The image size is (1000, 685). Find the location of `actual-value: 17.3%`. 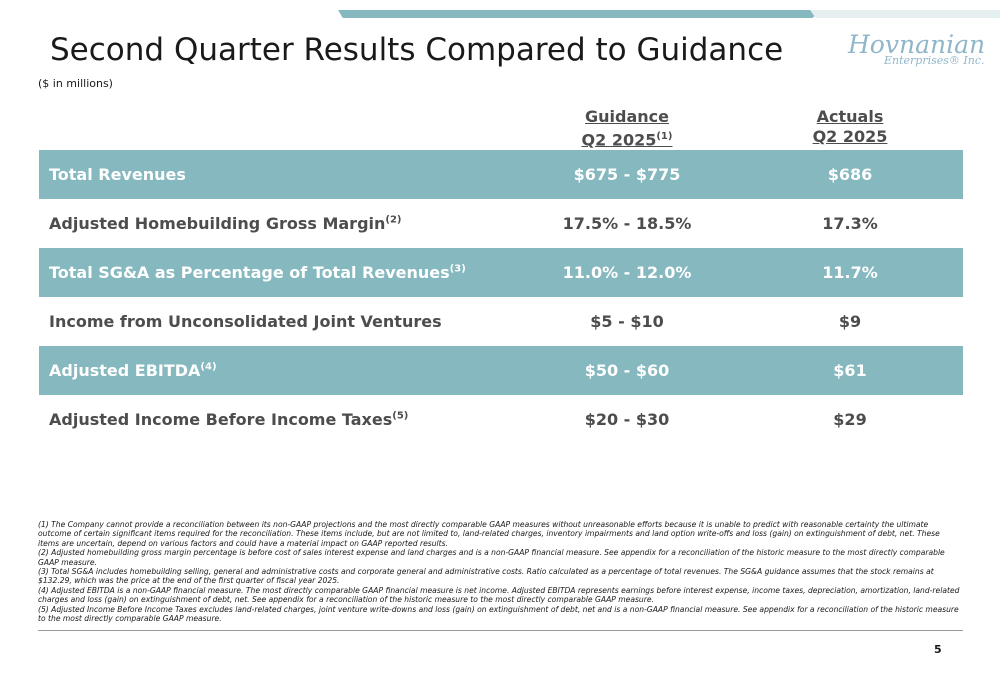

actual-value: 17.3% is located at coordinates (850, 223).